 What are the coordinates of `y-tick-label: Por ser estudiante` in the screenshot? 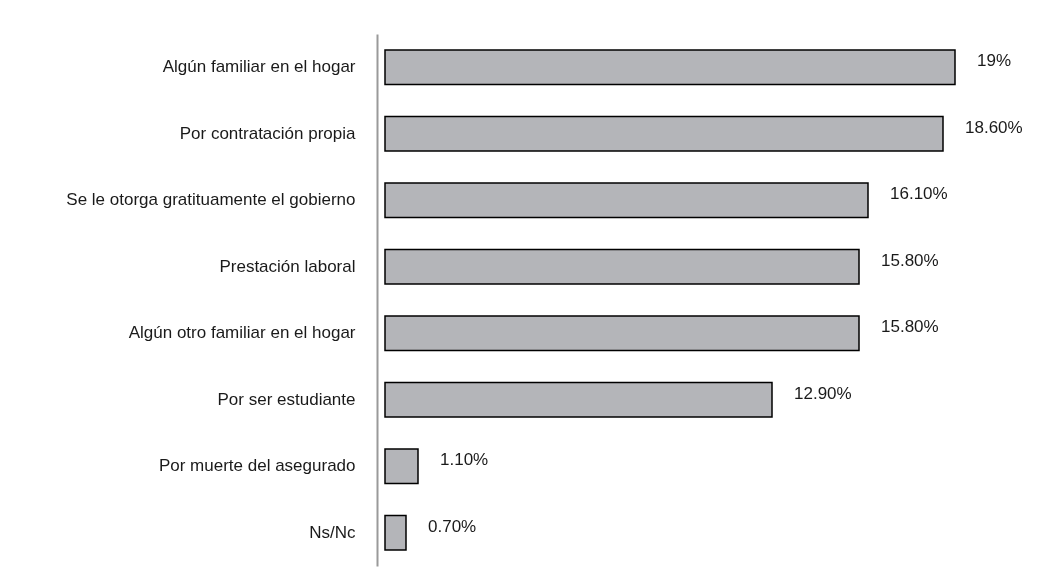 It's located at (286, 399).